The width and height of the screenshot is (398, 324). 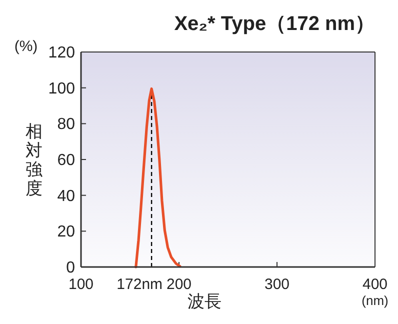 What do you see at coordinates (71, 268) in the screenshot?
I see `y-tick-label: 0` at bounding box center [71, 268].